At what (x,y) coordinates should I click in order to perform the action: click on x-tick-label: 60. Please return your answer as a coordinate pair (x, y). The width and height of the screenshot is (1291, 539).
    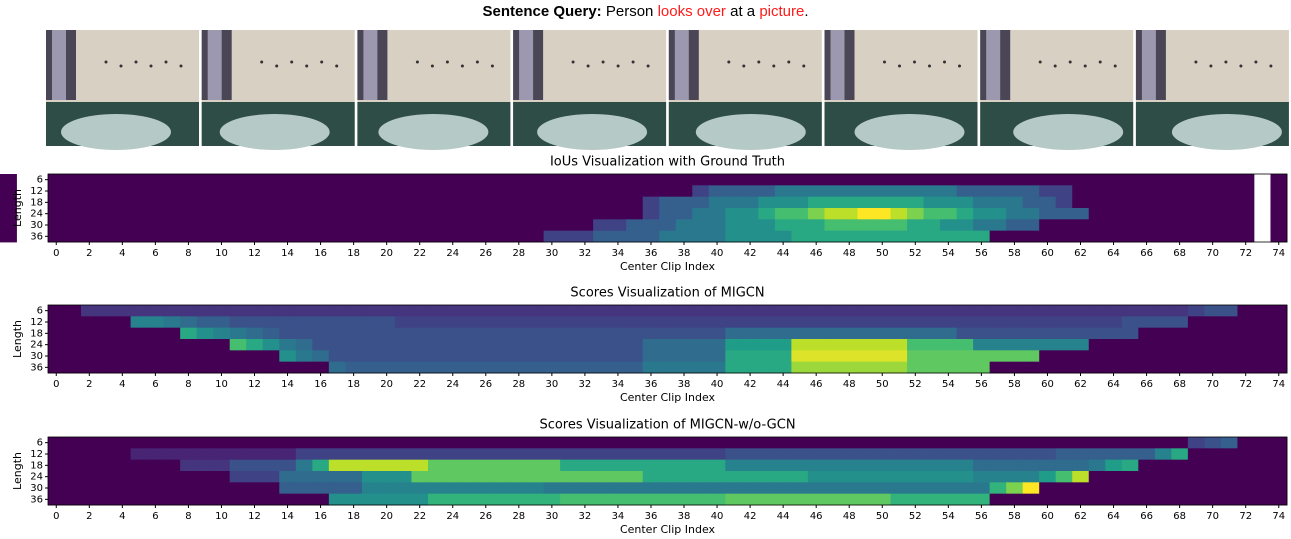
    Looking at the image, I should click on (1047, 384).